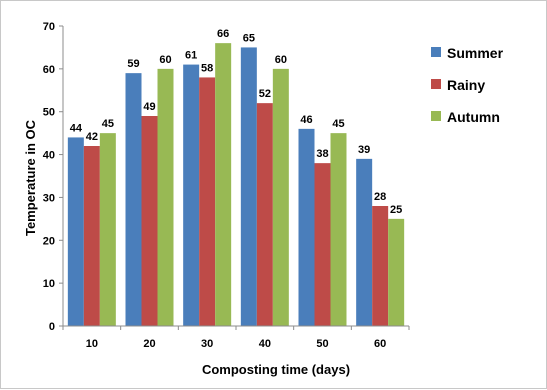 The height and width of the screenshot is (390, 547). I want to click on legend-entry: Rainy, so click(466, 85).